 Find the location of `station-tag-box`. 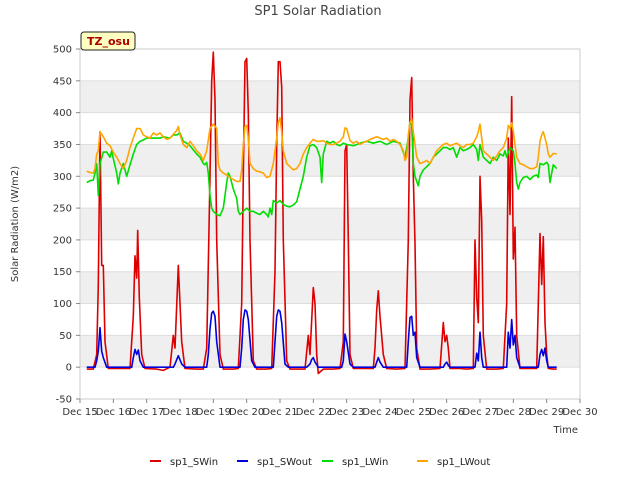

station-tag-box is located at coordinates (108, 41).